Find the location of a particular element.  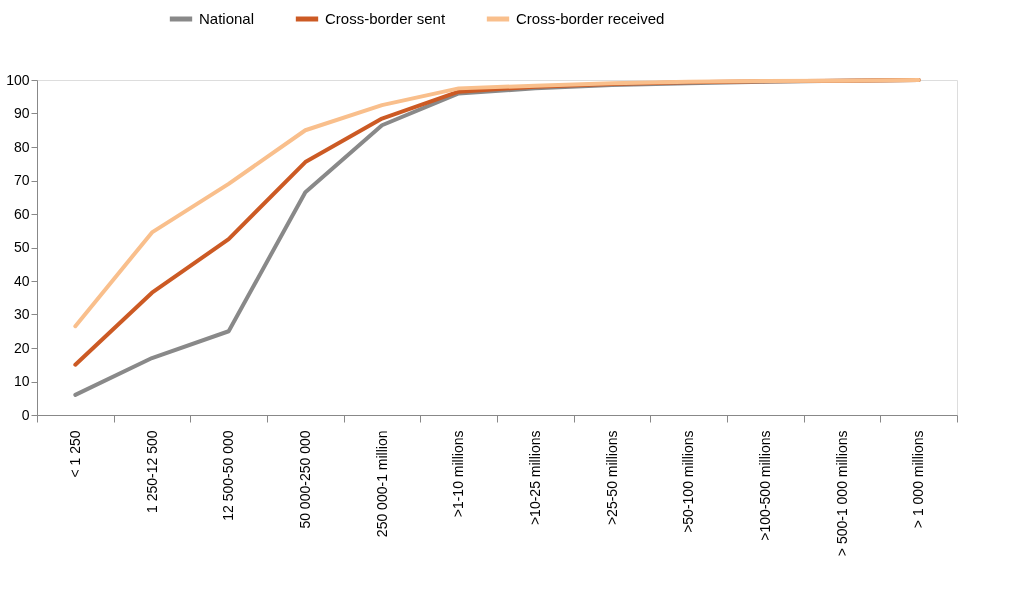

y-tick-label: 60 is located at coordinates (21, 213).